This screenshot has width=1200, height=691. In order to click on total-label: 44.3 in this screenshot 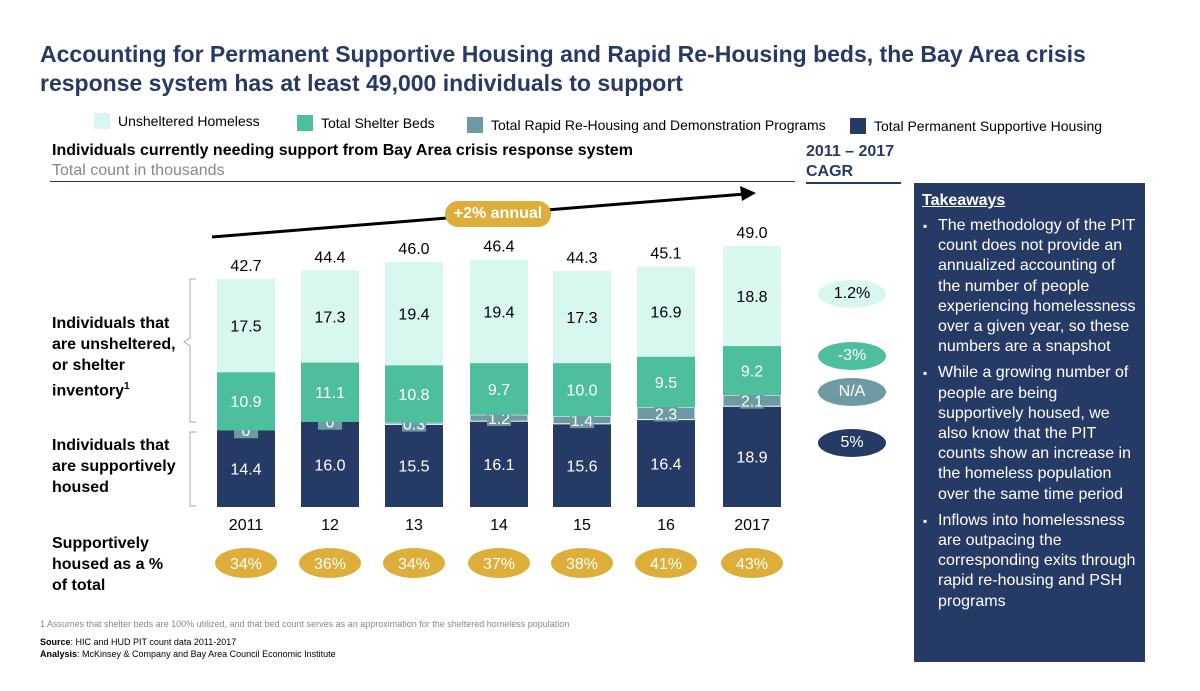, I will do `click(581, 258)`.